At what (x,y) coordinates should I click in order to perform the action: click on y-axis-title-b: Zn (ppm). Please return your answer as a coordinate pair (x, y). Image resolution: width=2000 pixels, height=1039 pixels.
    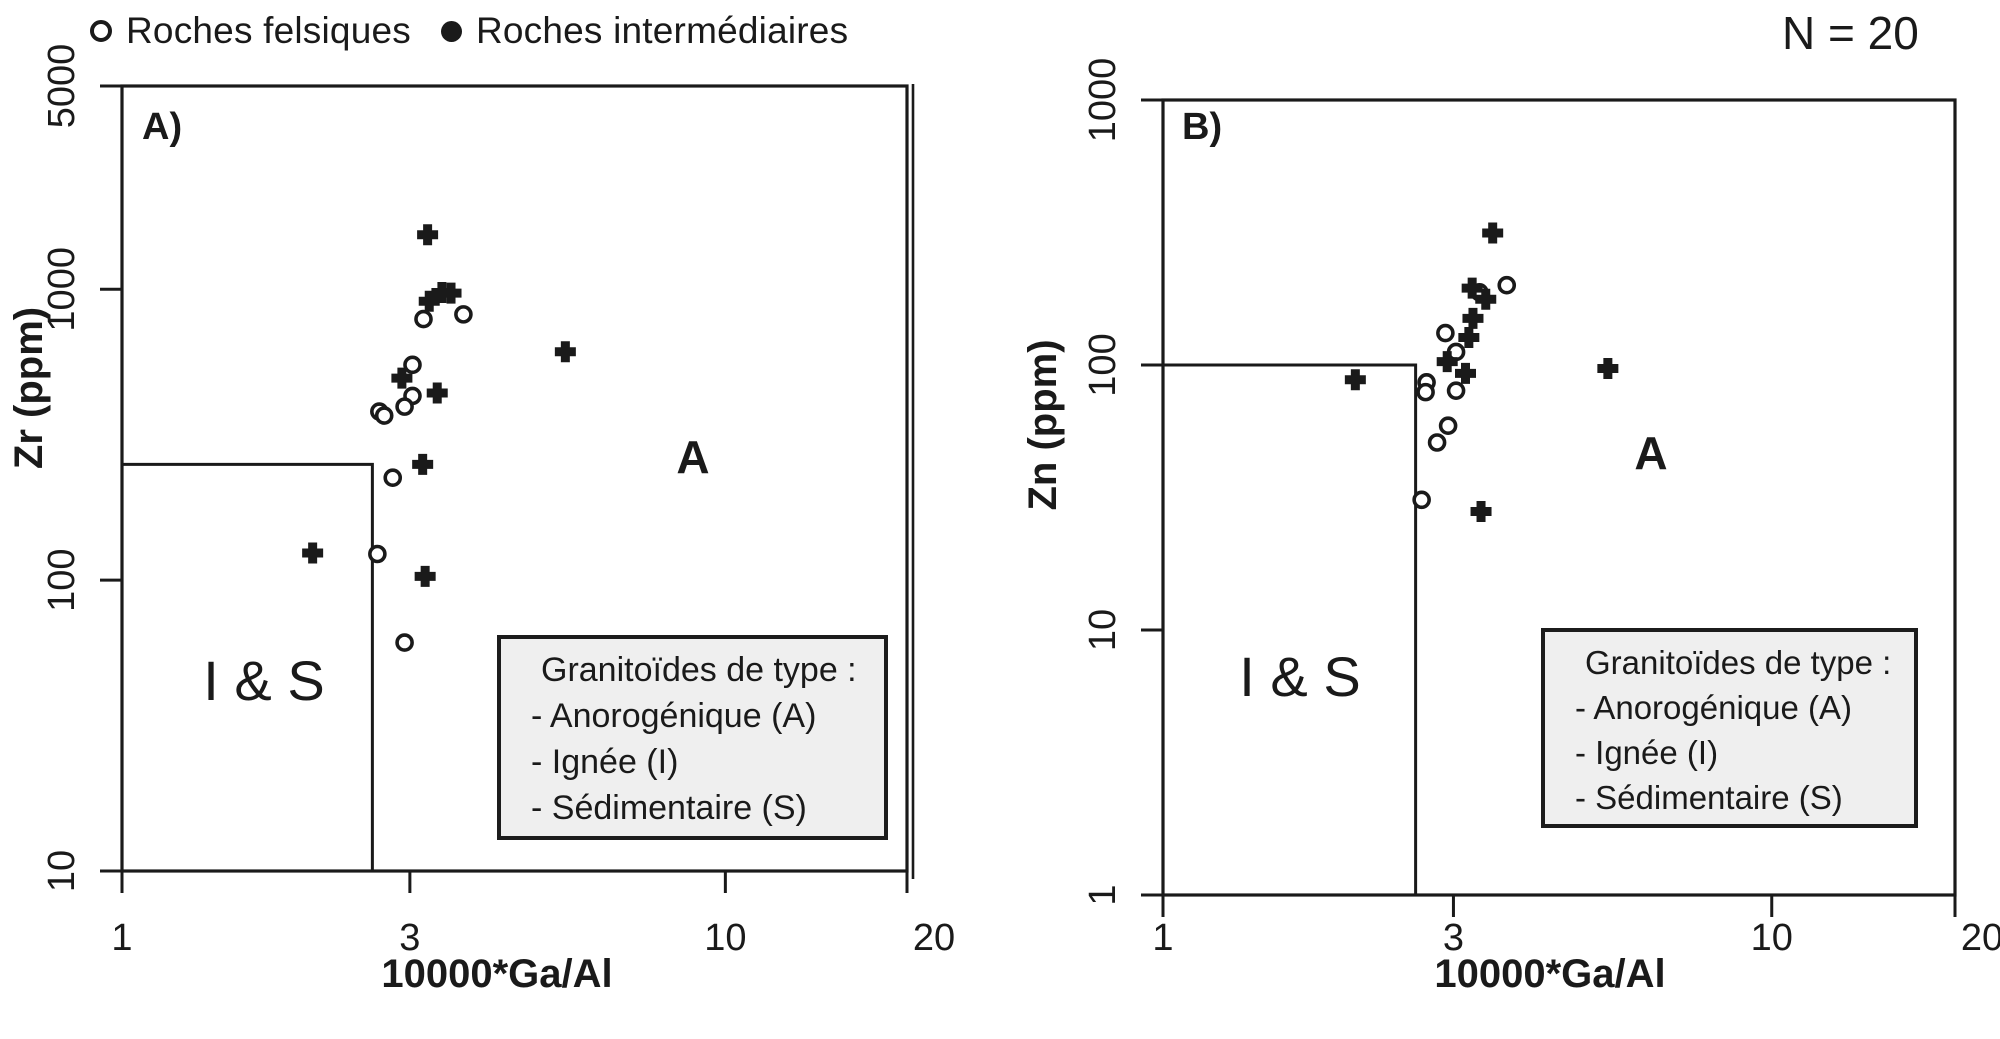
    Looking at the image, I should click on (1043, 425).